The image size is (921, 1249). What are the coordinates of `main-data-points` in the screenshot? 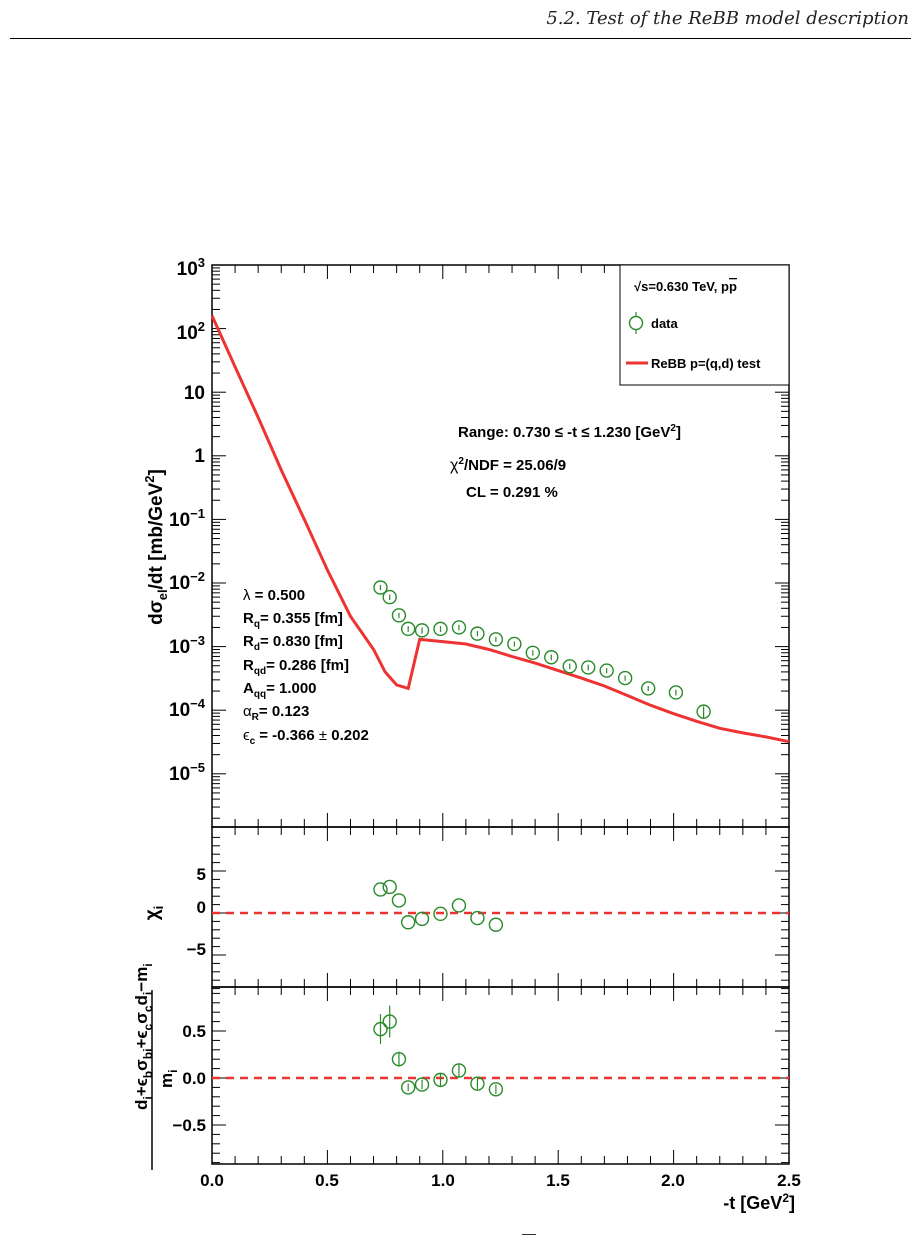 It's located at (542, 649).